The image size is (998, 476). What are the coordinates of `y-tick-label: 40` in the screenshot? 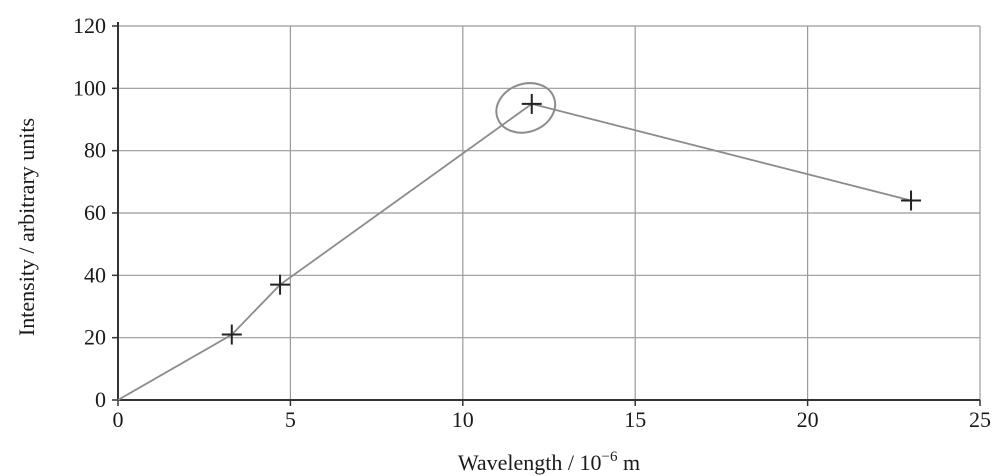 It's located at (95, 274).